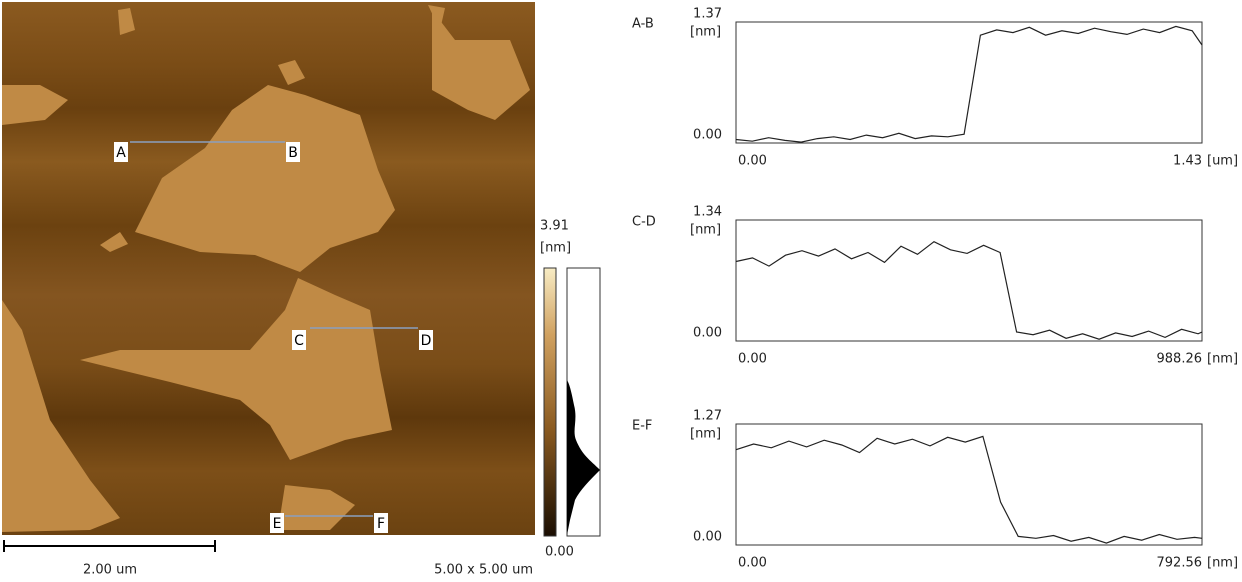 Image resolution: width=1242 pixels, height=582 pixels. I want to click on y-tick-label: 1.34, so click(707, 212).